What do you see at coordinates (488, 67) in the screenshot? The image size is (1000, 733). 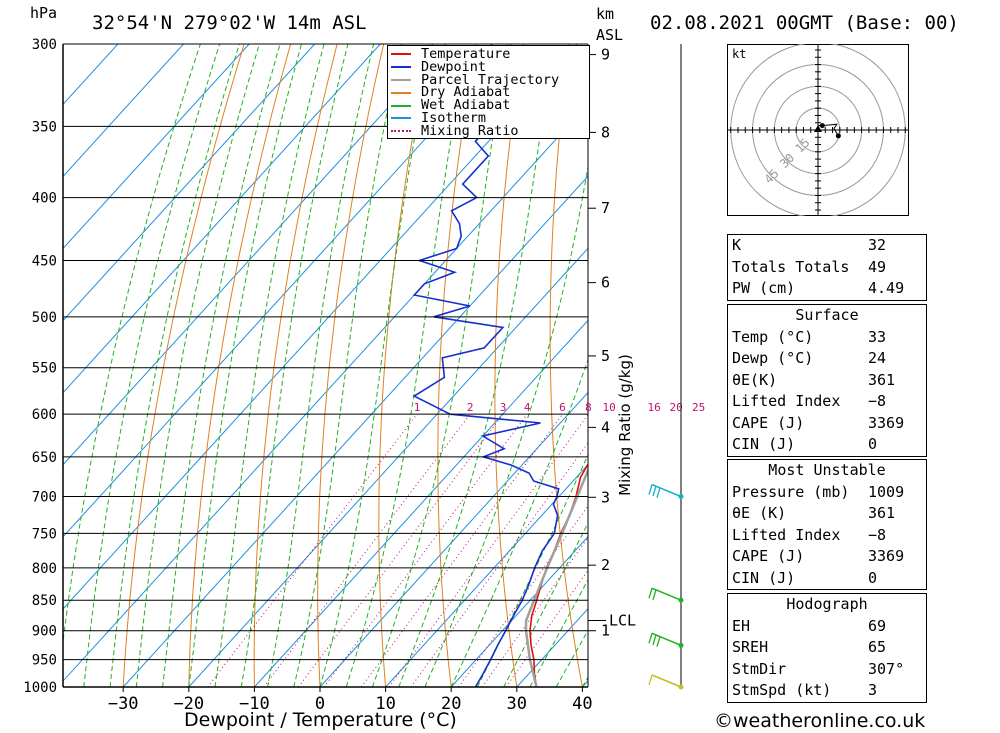 I see `legend-item: Dewpoint` at bounding box center [488, 67].